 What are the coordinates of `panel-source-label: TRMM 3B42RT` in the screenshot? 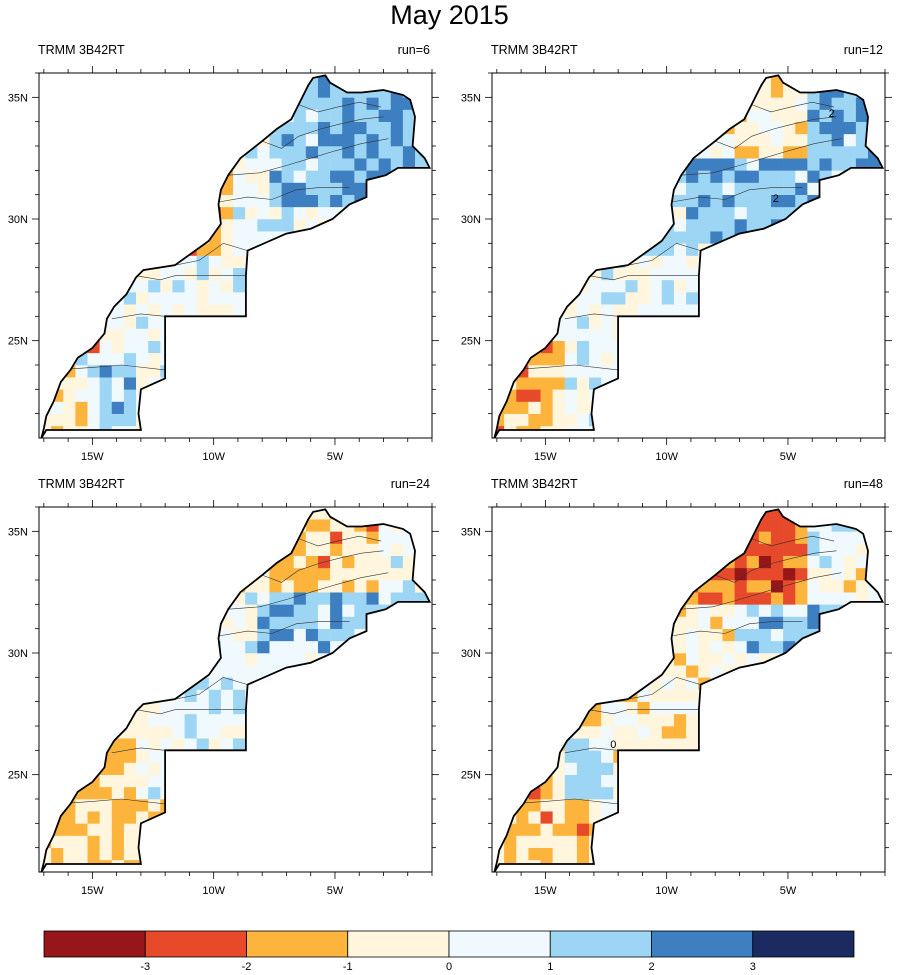 It's located at (534, 50).